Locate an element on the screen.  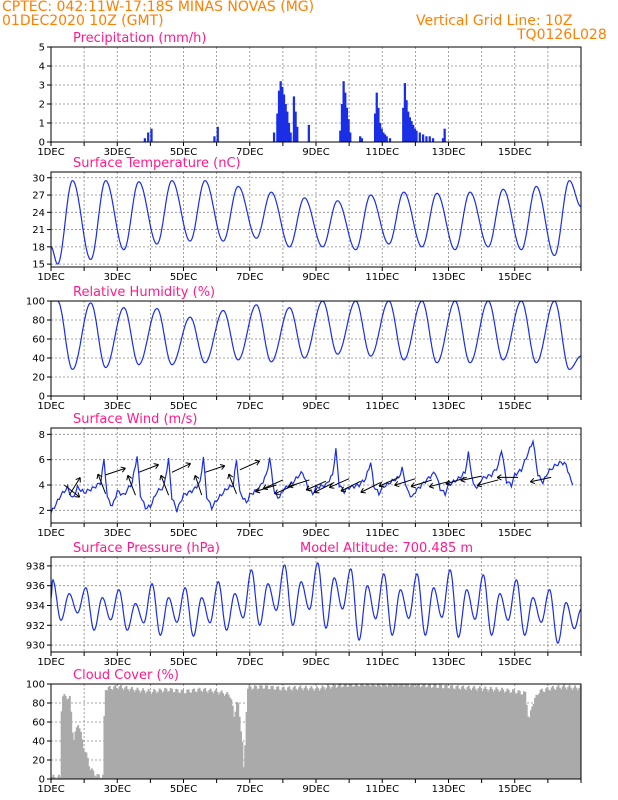
y-tick-label: 8 is located at coordinates (42, 435).